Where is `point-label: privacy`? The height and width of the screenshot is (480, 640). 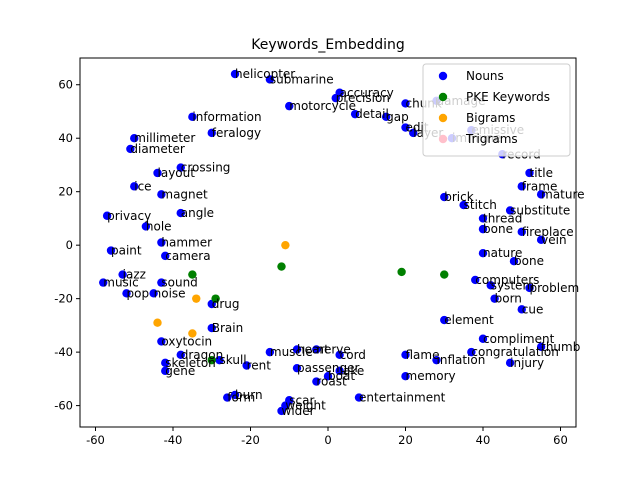 point-label: privacy is located at coordinates (129, 216).